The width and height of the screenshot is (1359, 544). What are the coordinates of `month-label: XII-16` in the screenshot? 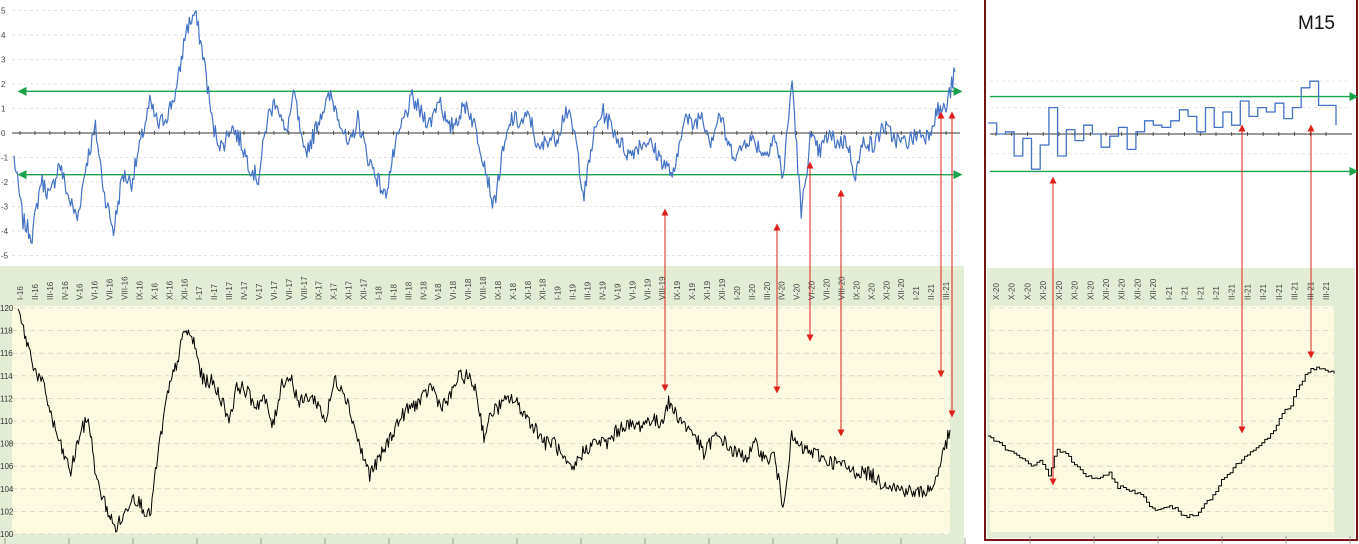 It's located at (184, 289).